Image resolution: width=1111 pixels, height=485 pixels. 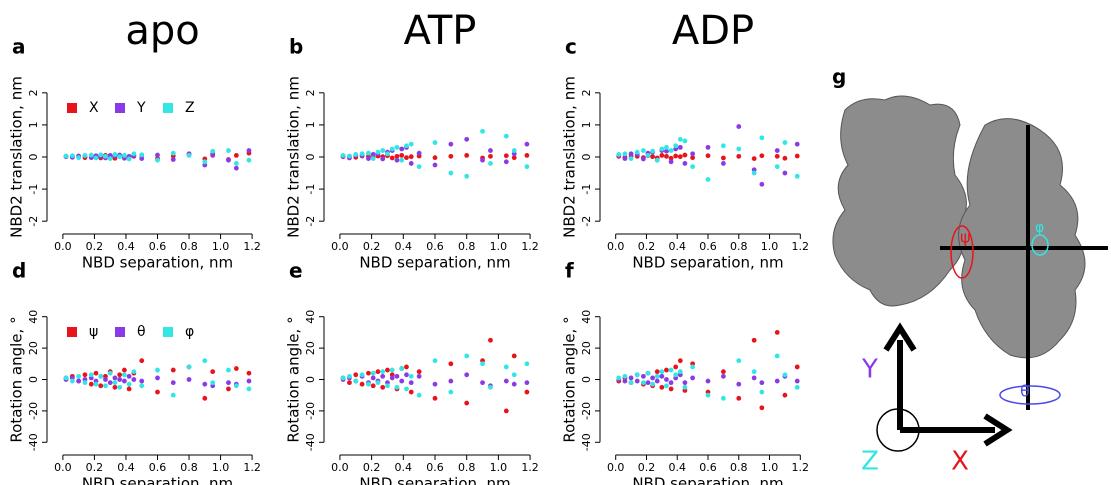 I want to click on y-tick-label: 40, so click(x=586, y=317).